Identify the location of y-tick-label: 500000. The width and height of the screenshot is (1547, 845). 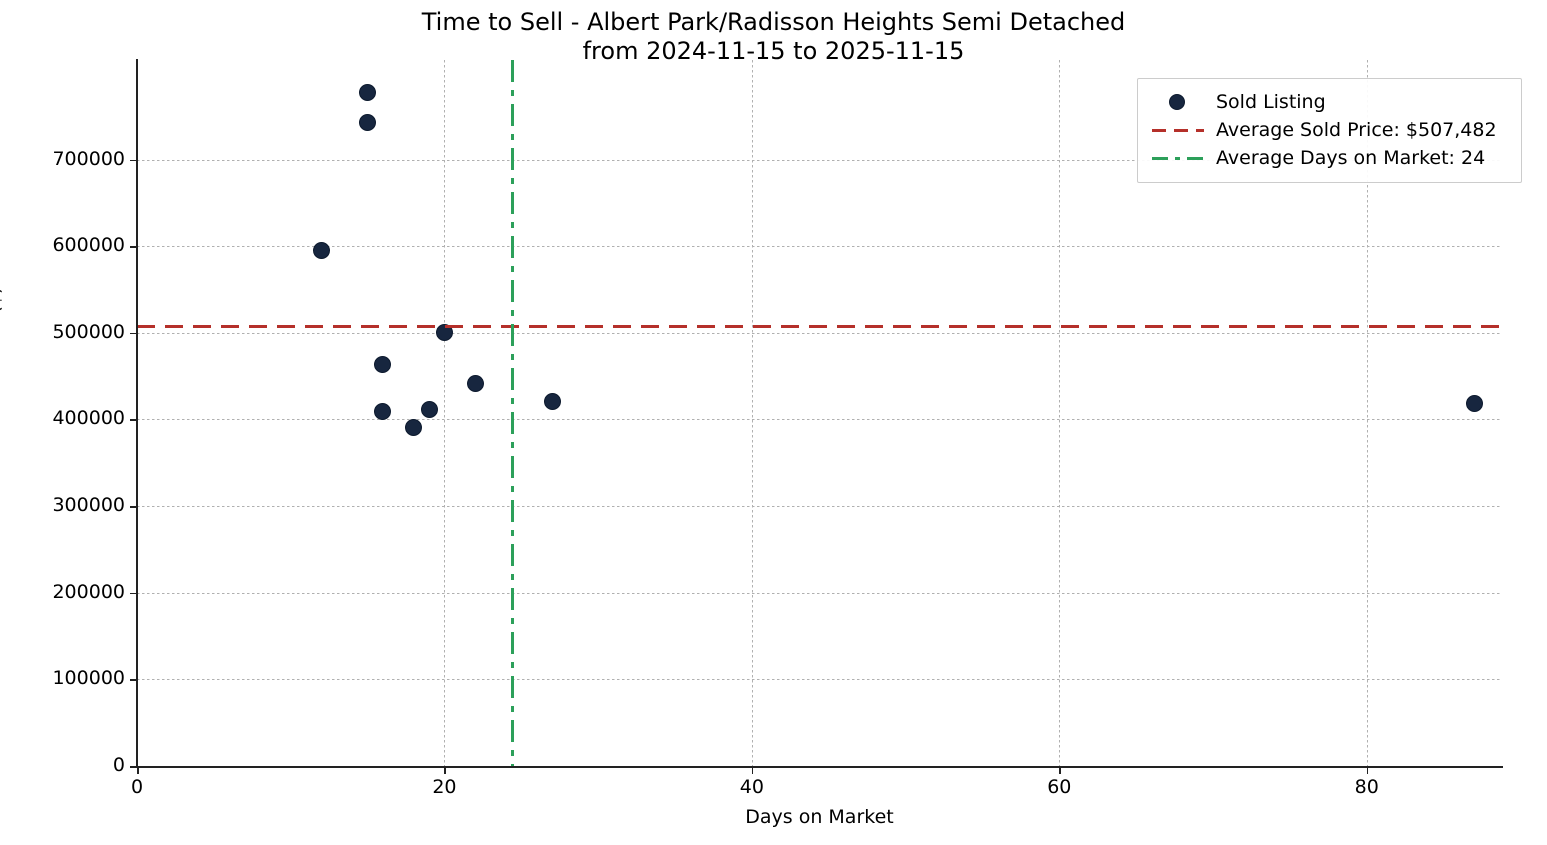
(88, 331).